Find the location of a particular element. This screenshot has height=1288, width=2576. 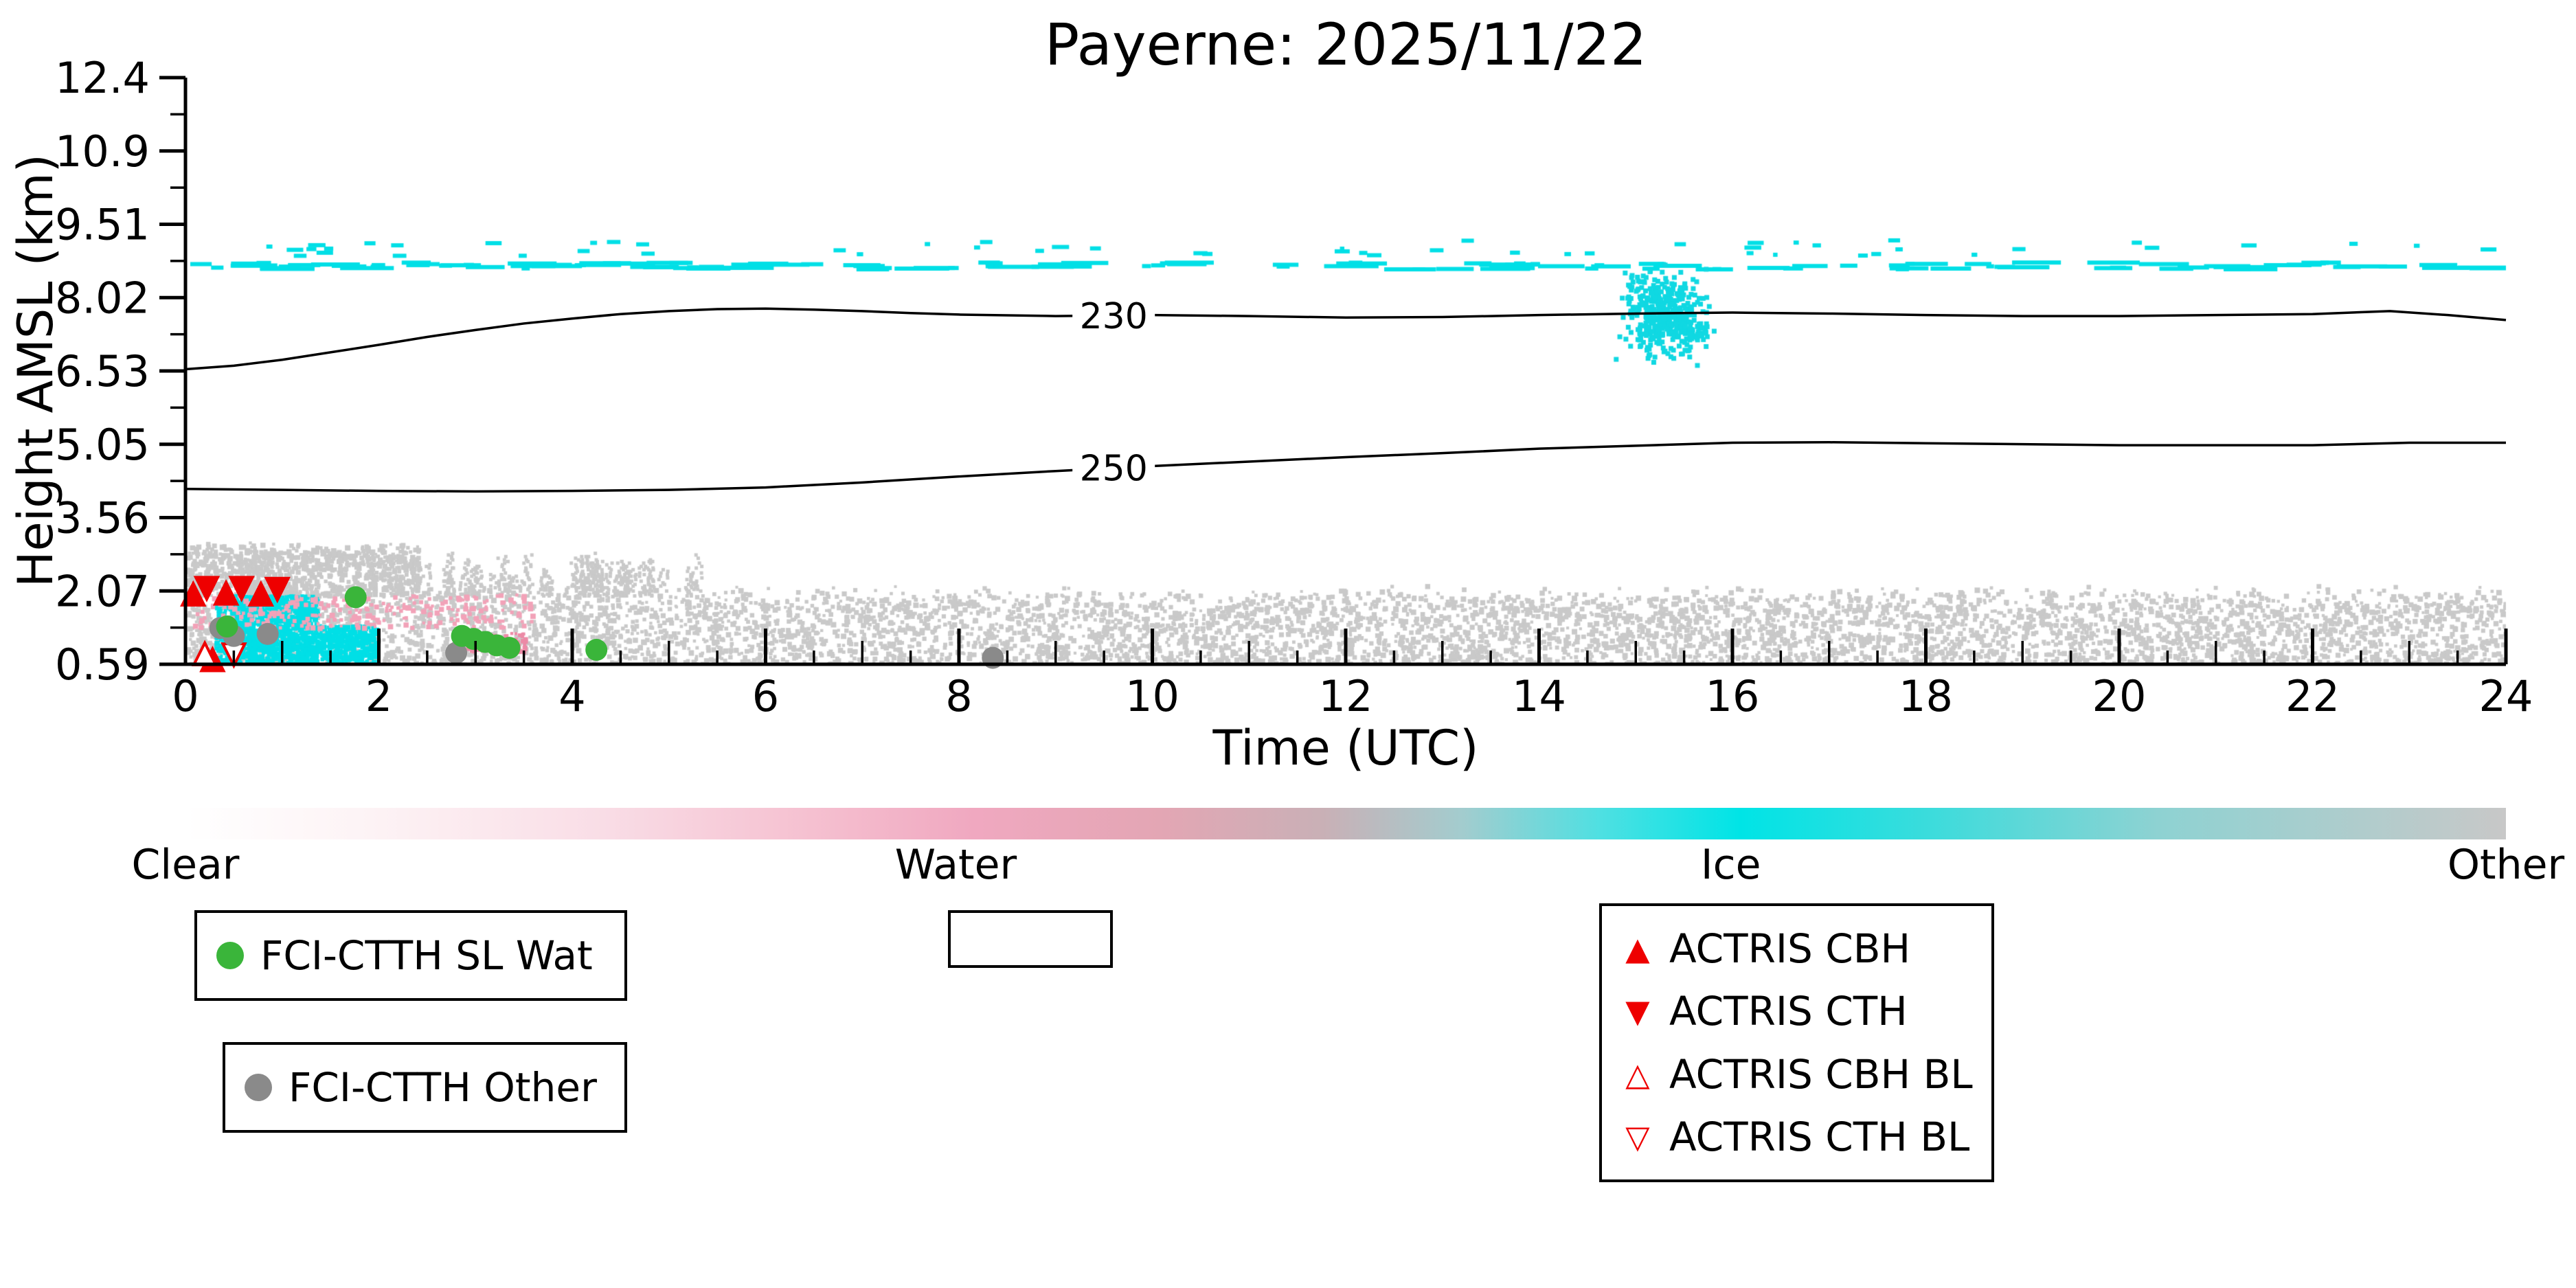

chart-title: Payerne: 2025/11/22 is located at coordinates (1345, 44).